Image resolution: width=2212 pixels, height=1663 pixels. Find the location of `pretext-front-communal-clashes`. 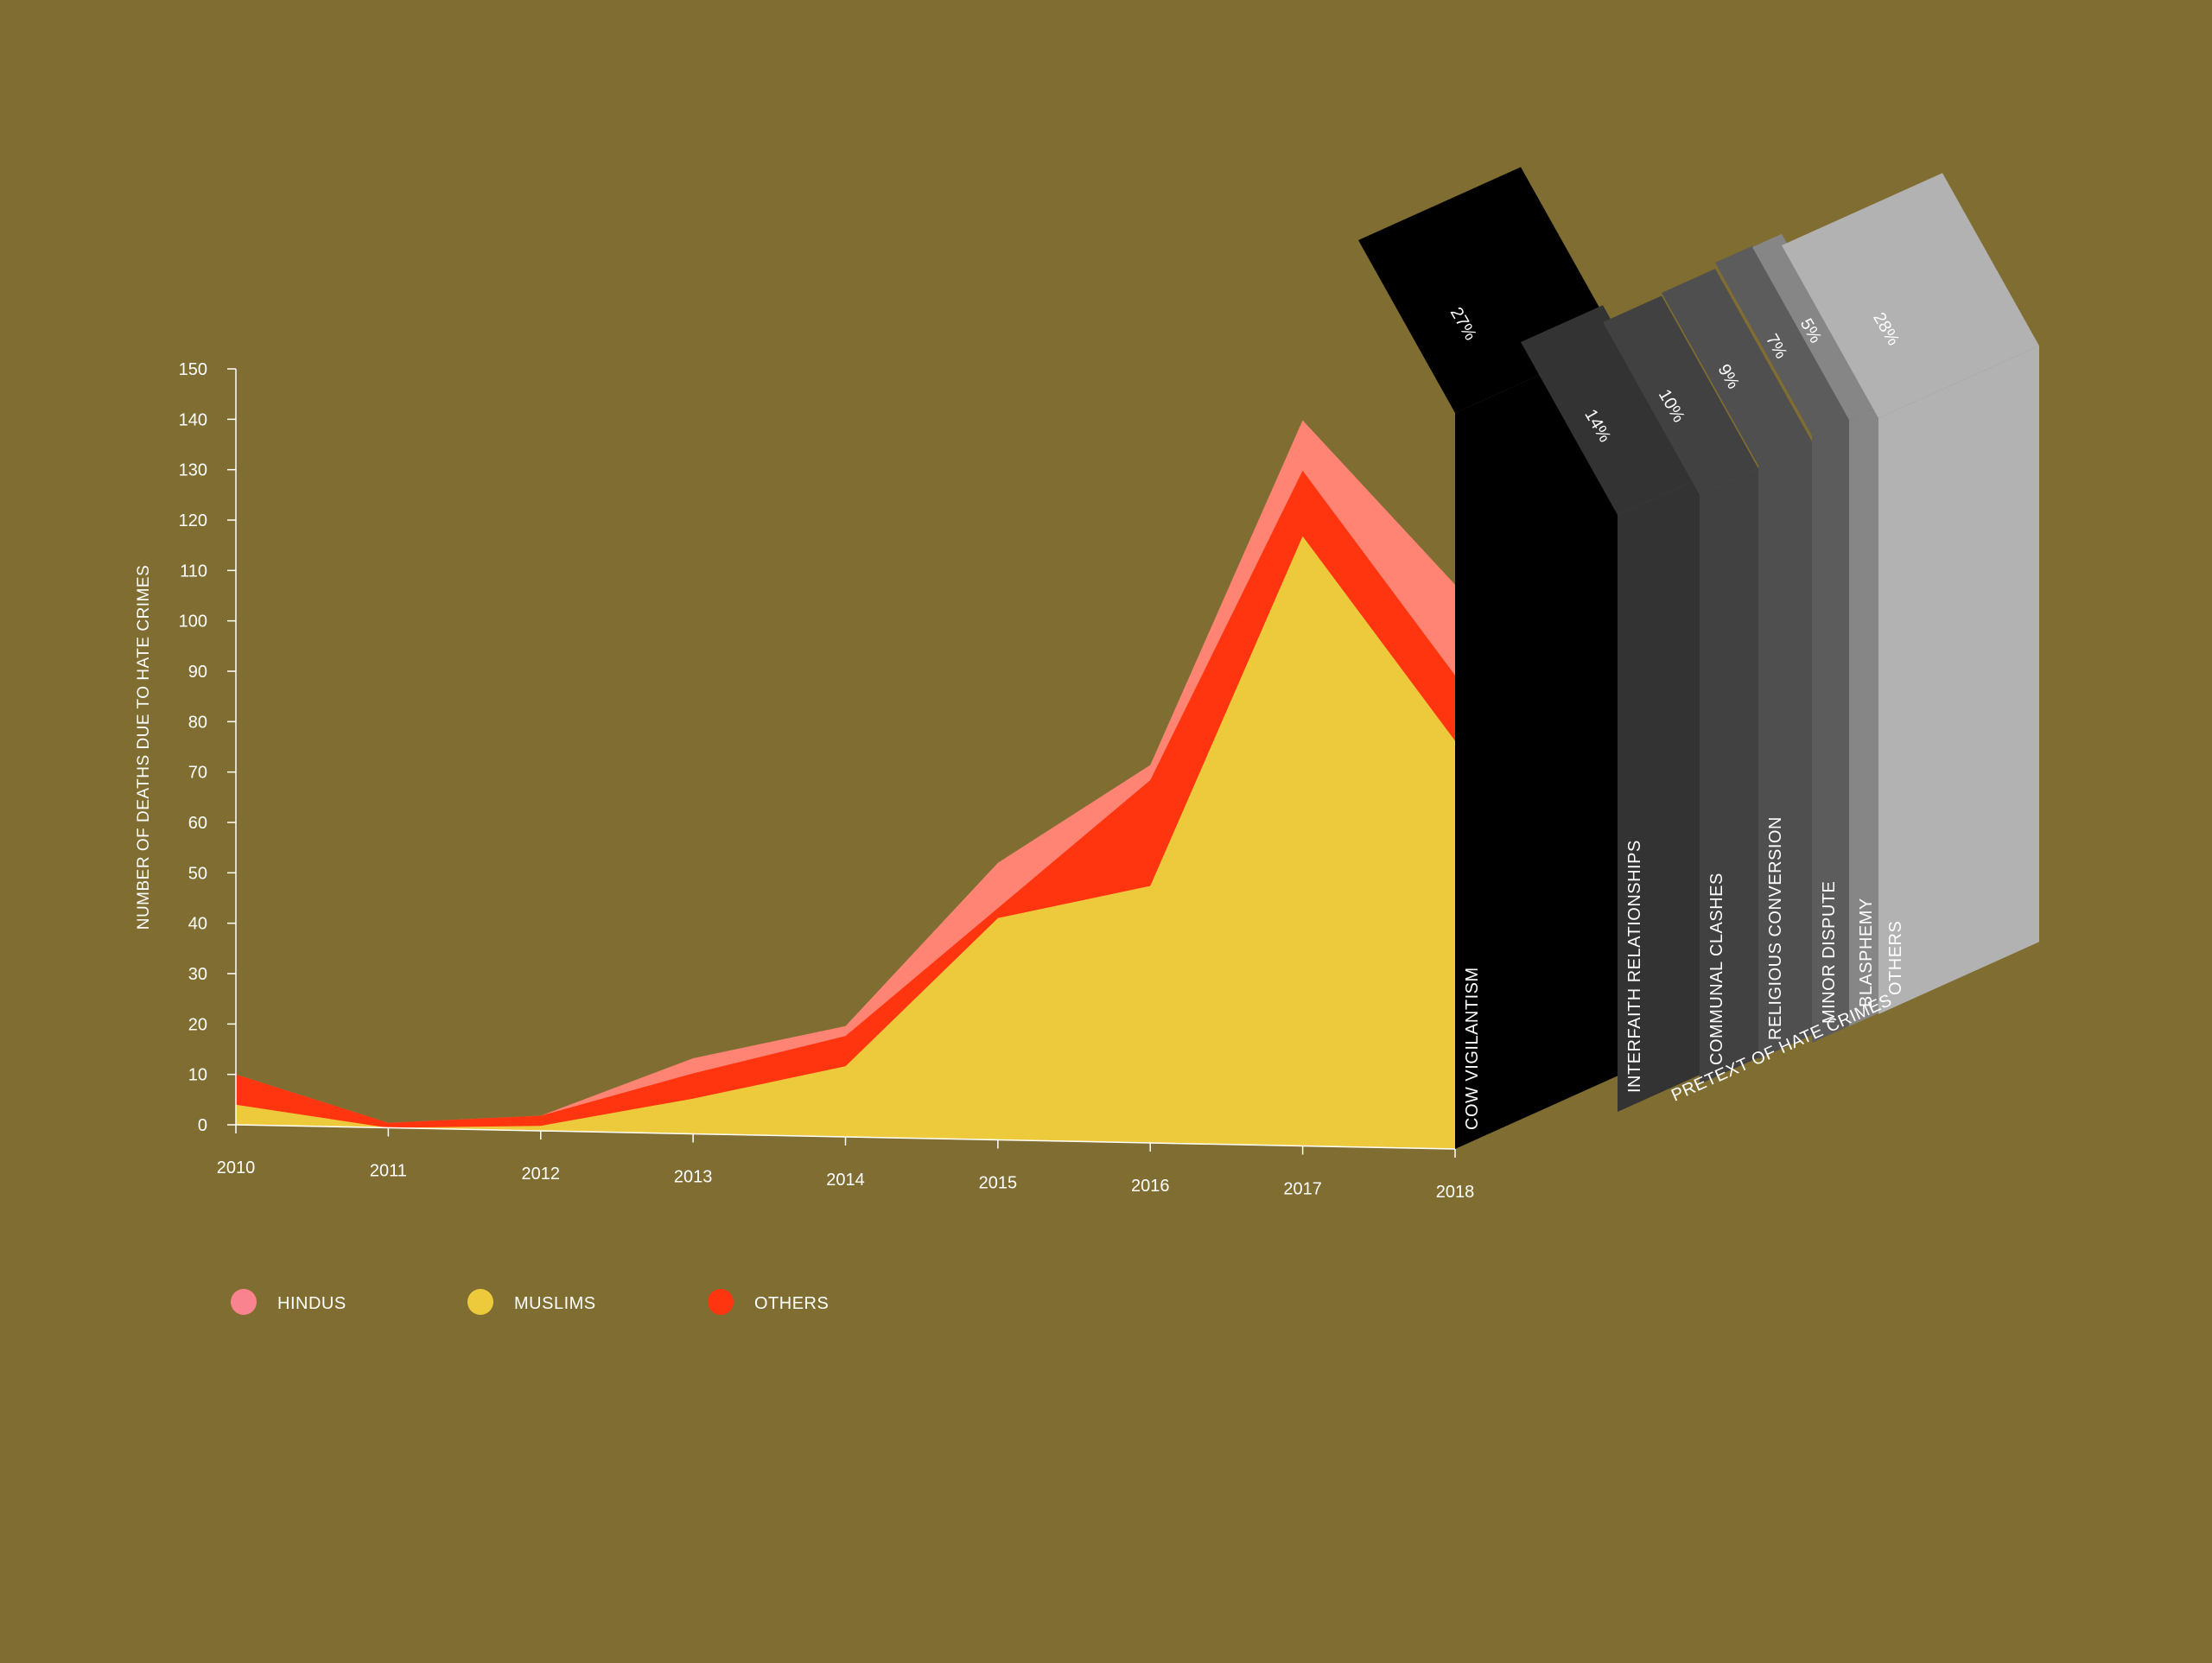

pretext-front-communal-clashes is located at coordinates (1729, 776).